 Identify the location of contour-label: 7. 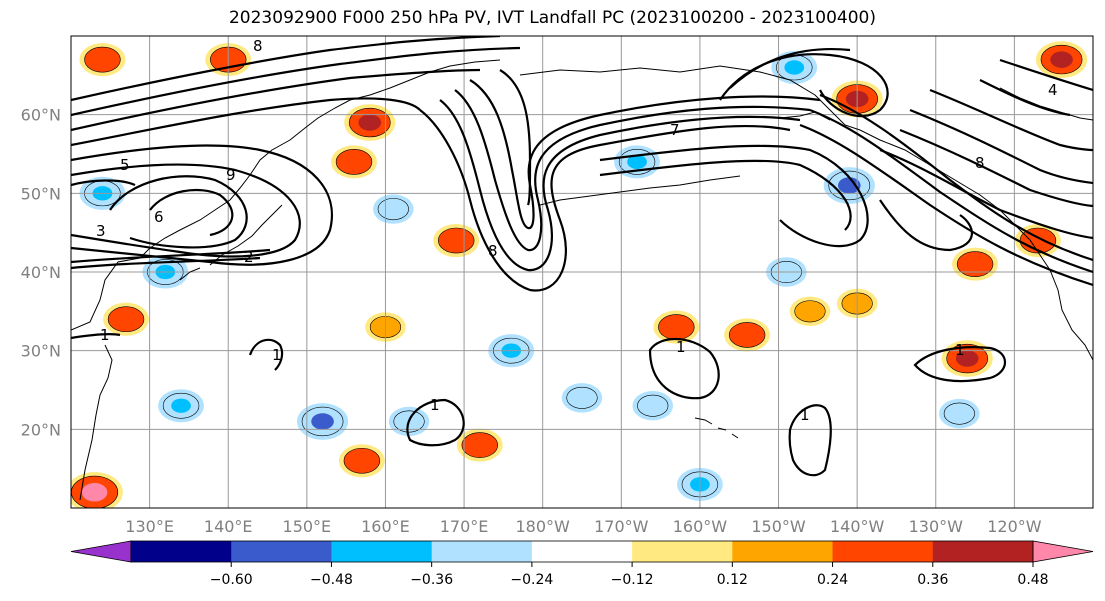
(675, 130).